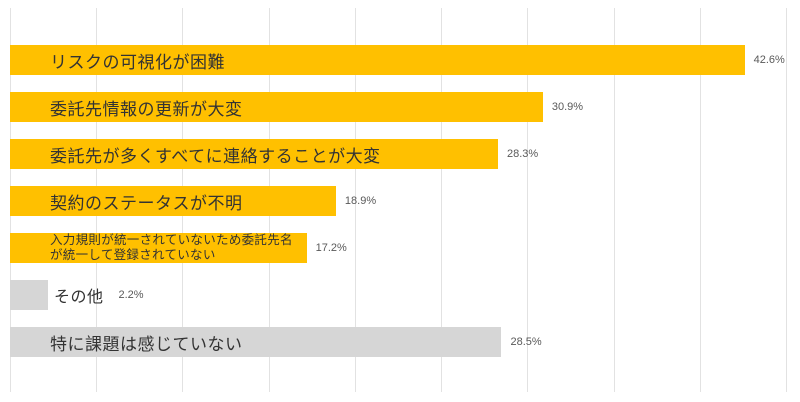 The height and width of the screenshot is (402, 800). Describe the element at coordinates (171, 247) in the screenshot. I see `bar-category-label: 入力規則が統一されていないため委託先名 が統一して登録されていない` at that location.